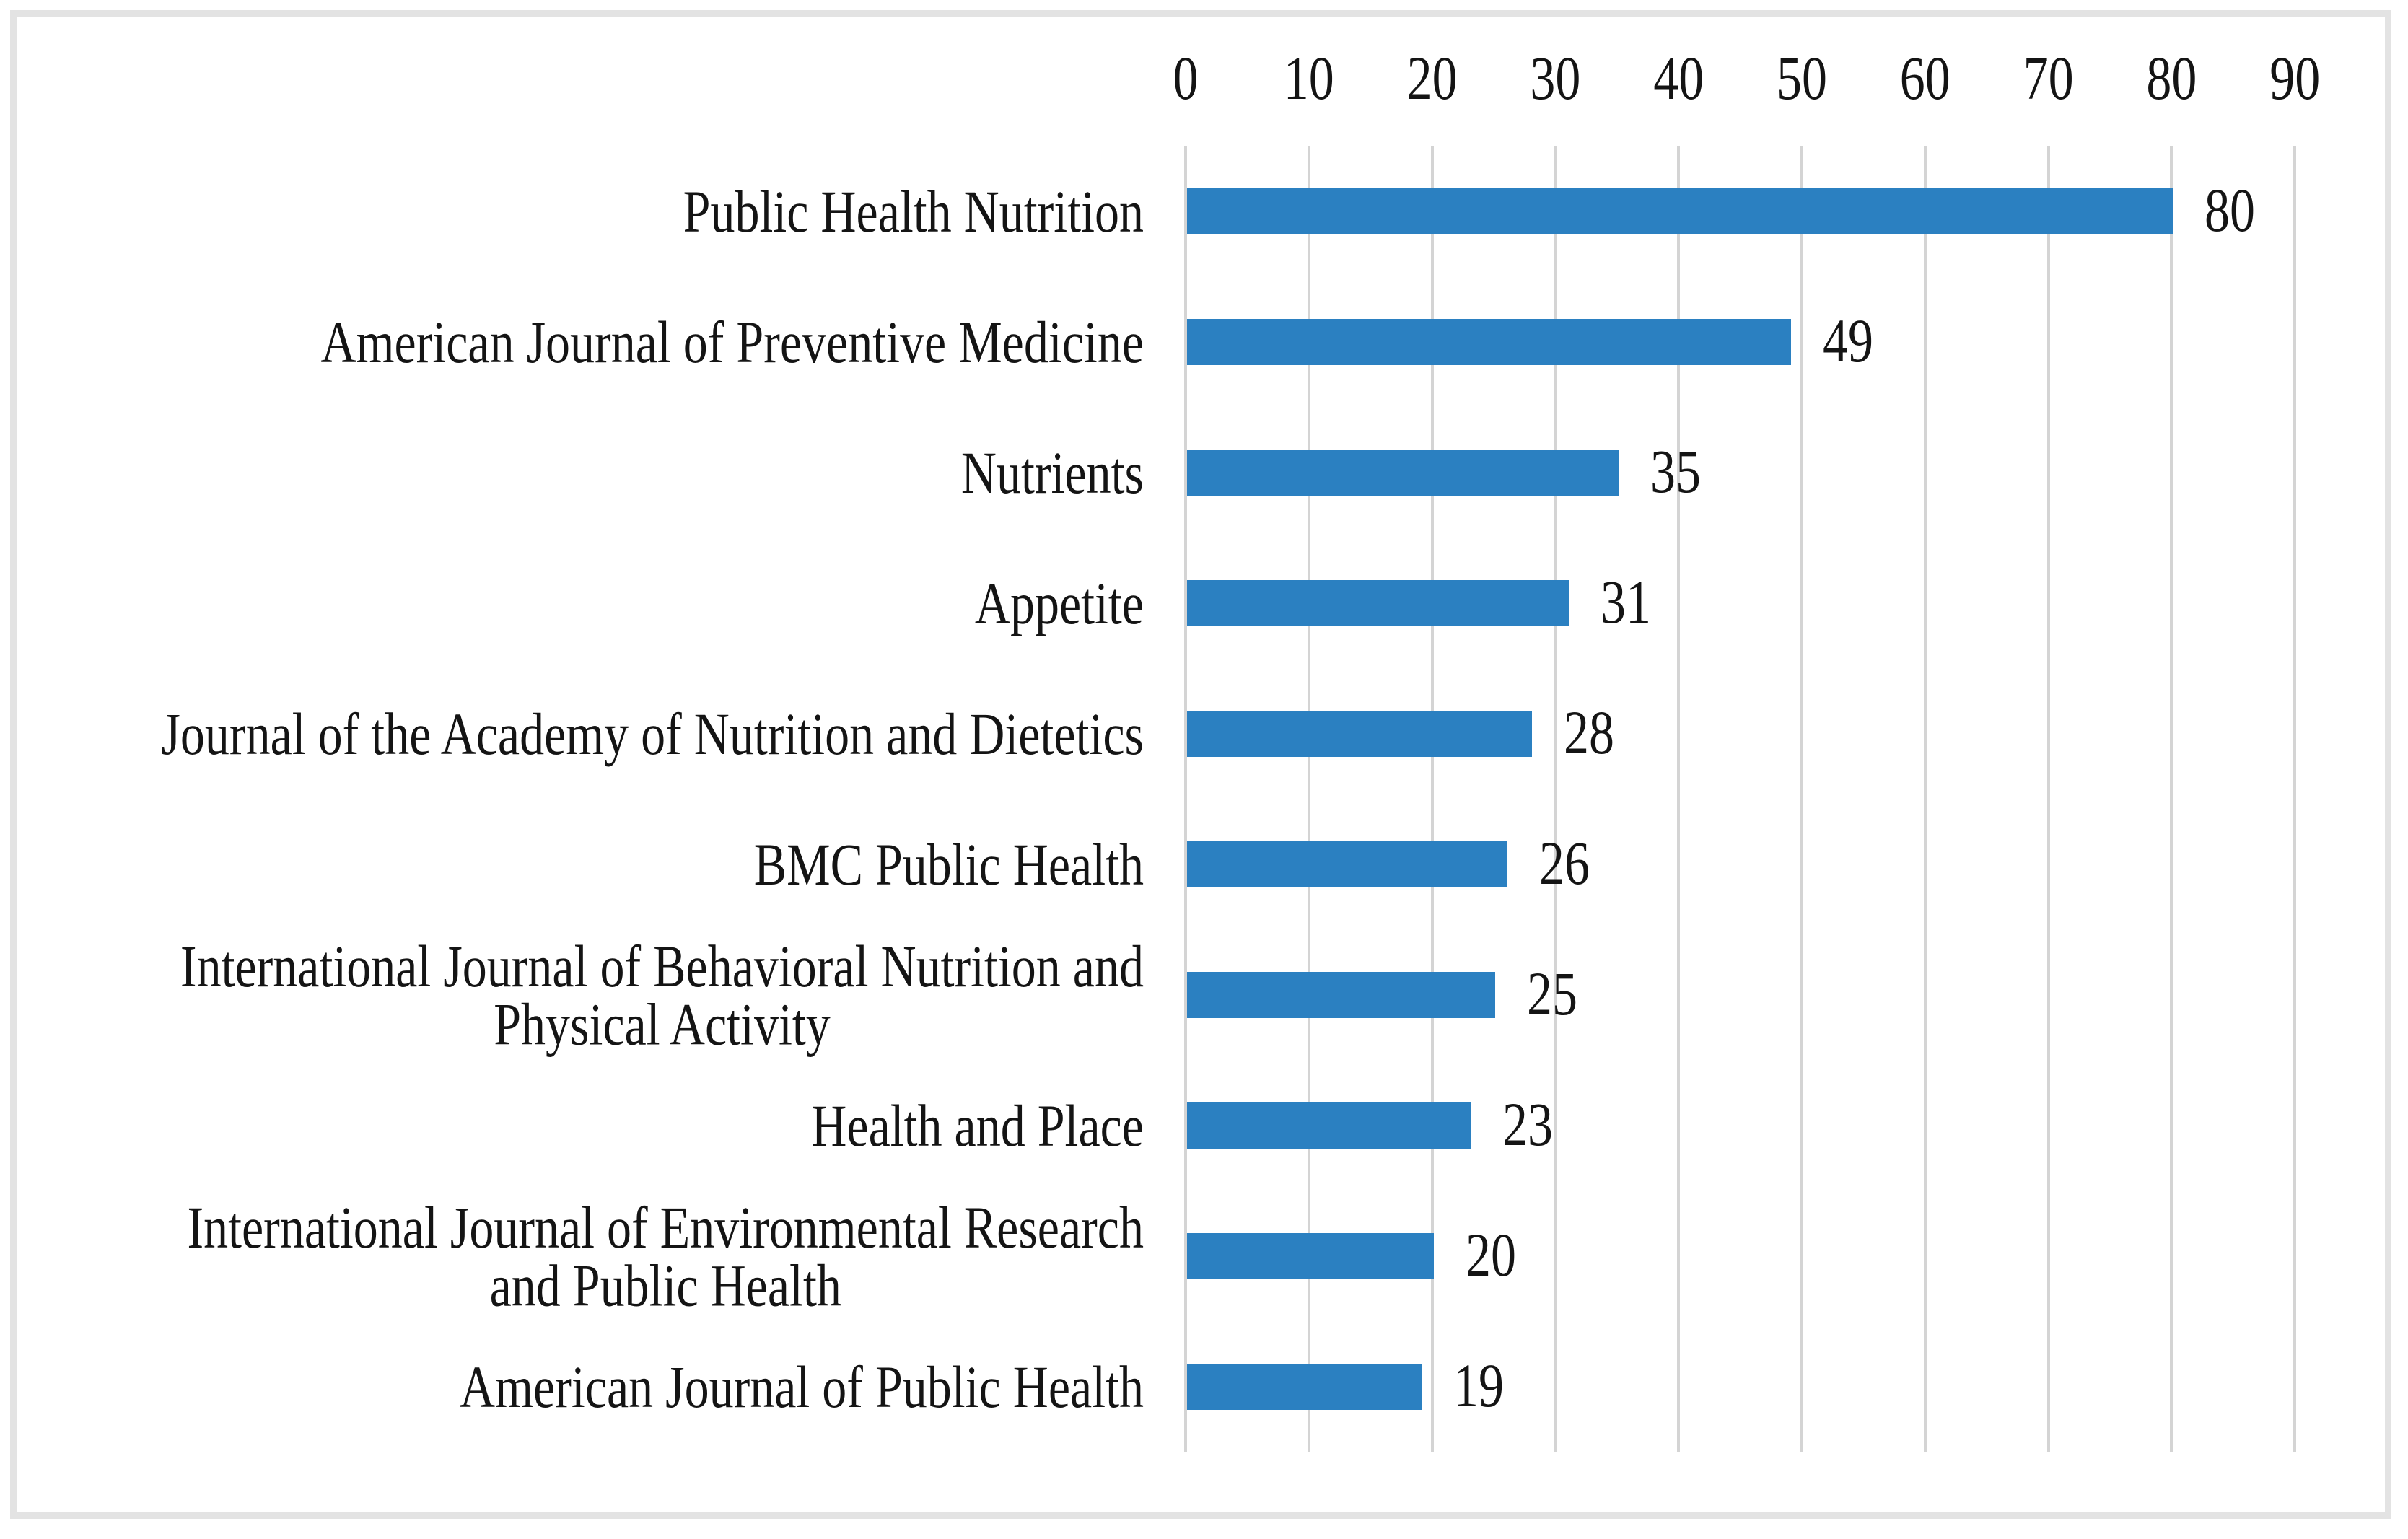  I want to click on bar-value-label: 28, so click(1589, 733).